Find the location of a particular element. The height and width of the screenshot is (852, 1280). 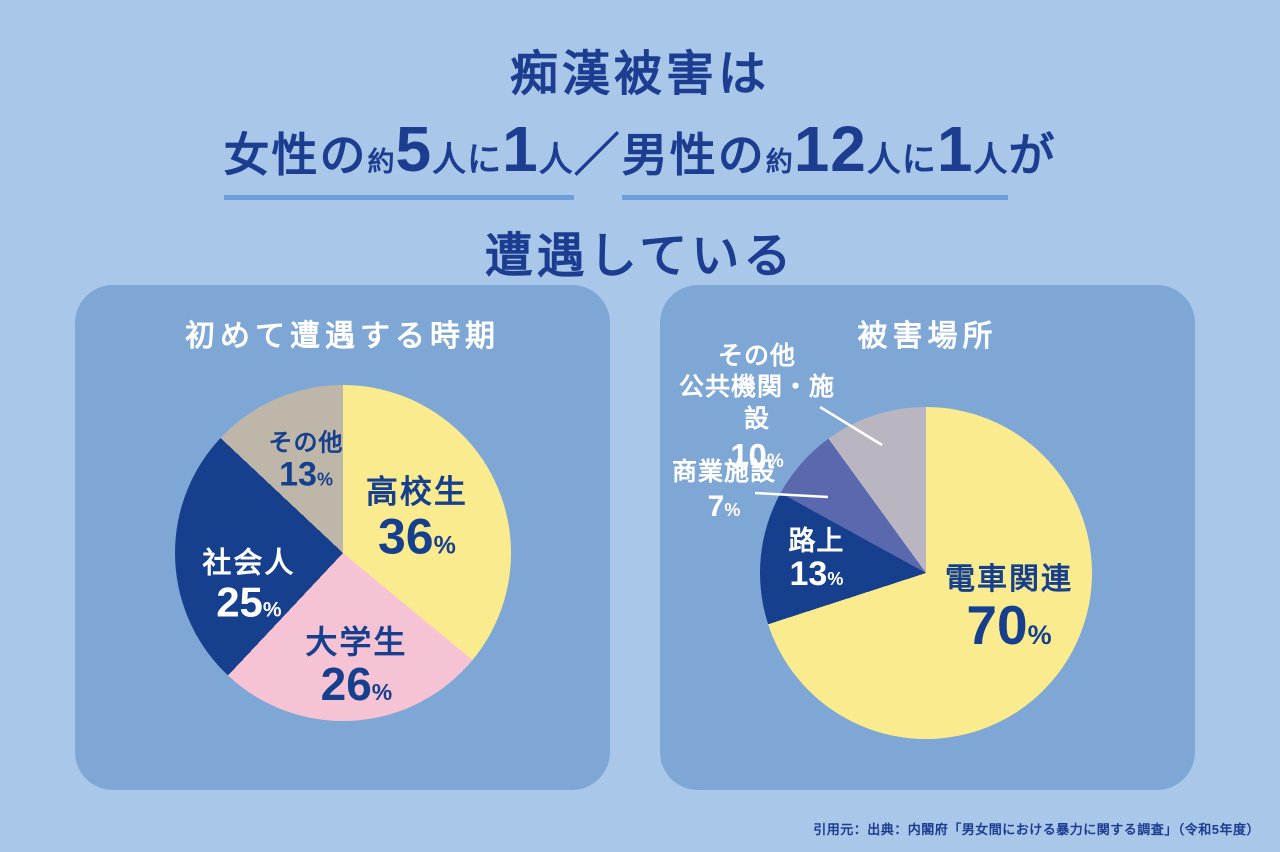

source-citation: 引用元：出典：内閣府「男女間における暴力に関する調査」（令和5年度） is located at coordinates (1036, 829).